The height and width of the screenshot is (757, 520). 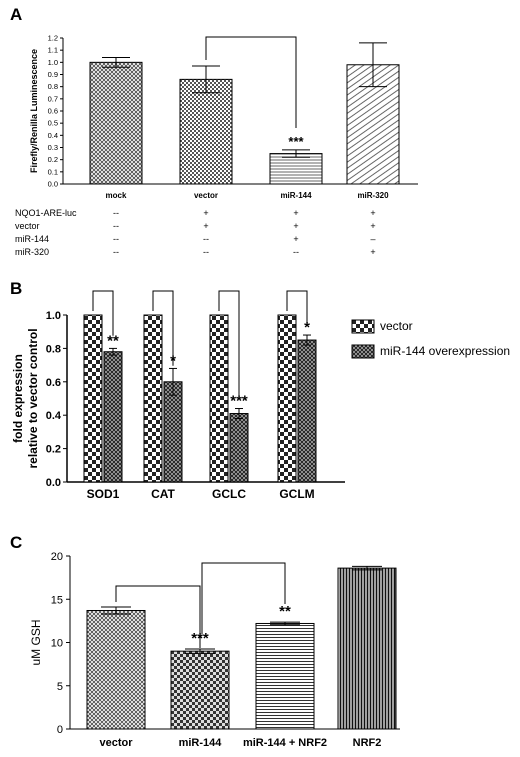 What do you see at coordinates (46, 213) in the screenshot?
I see `condition-row-label: NQO1-ARE-luc` at bounding box center [46, 213].